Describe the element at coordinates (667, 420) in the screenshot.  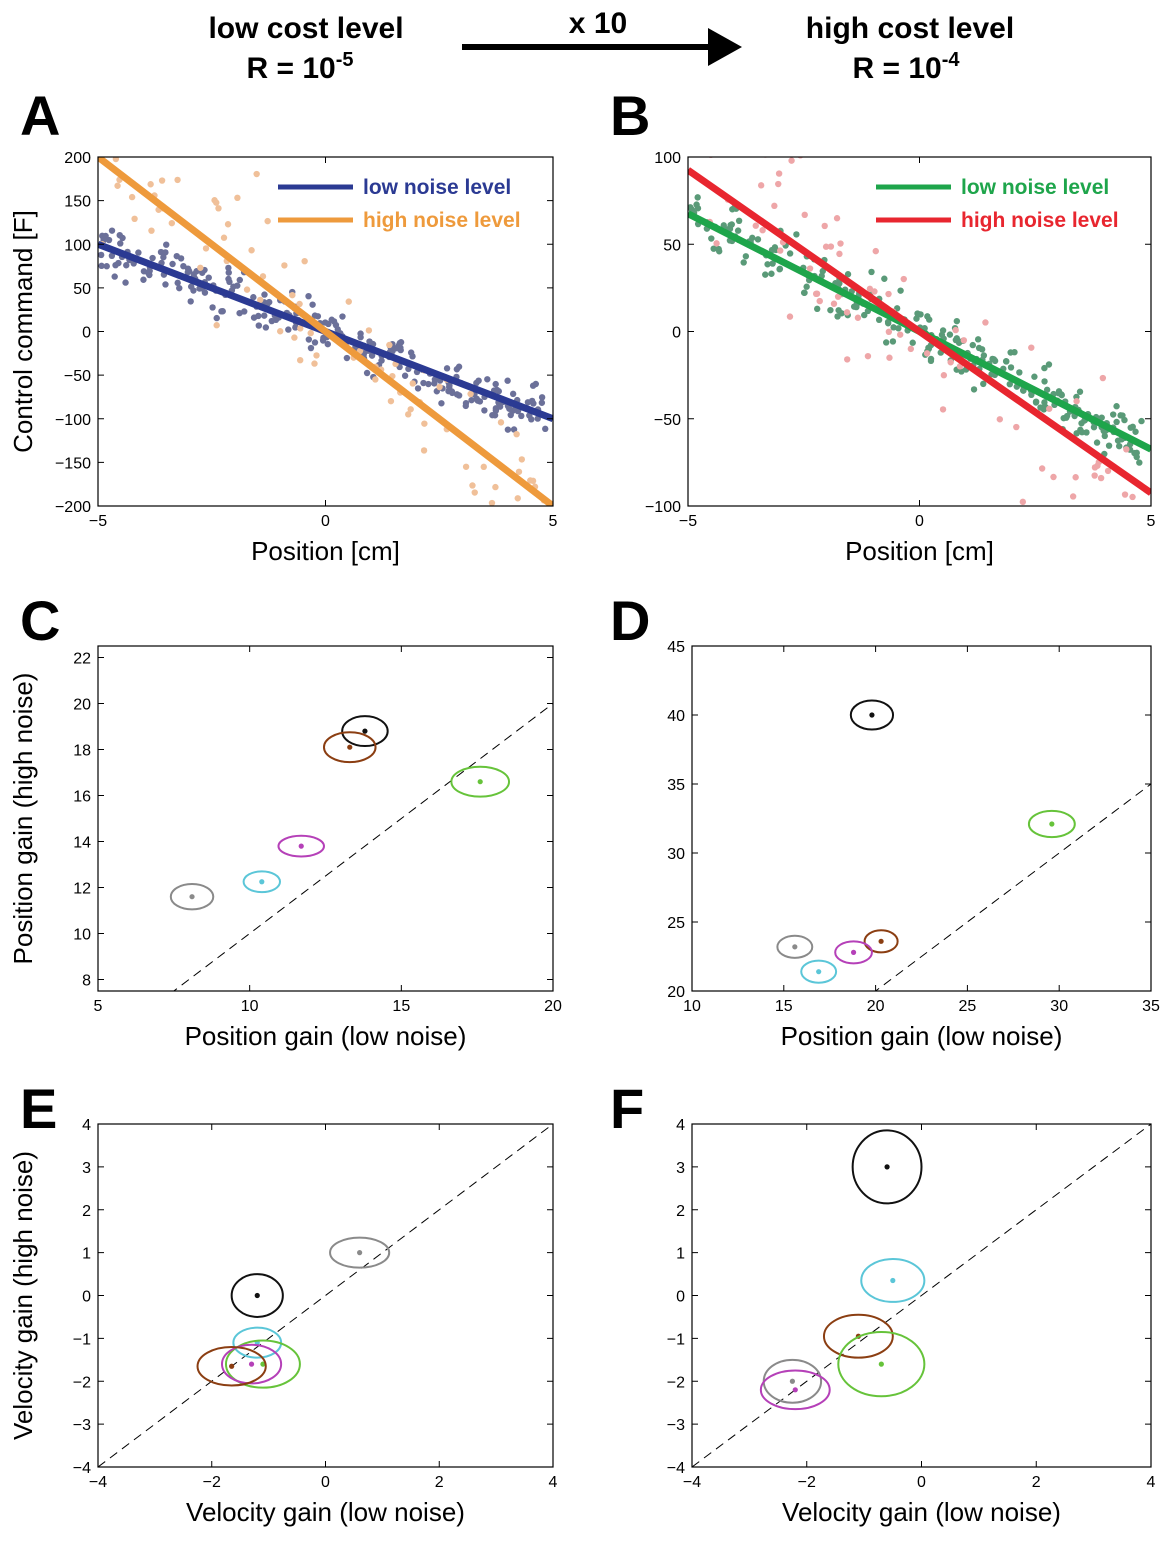
I see `y-tick-label: −50` at that location.